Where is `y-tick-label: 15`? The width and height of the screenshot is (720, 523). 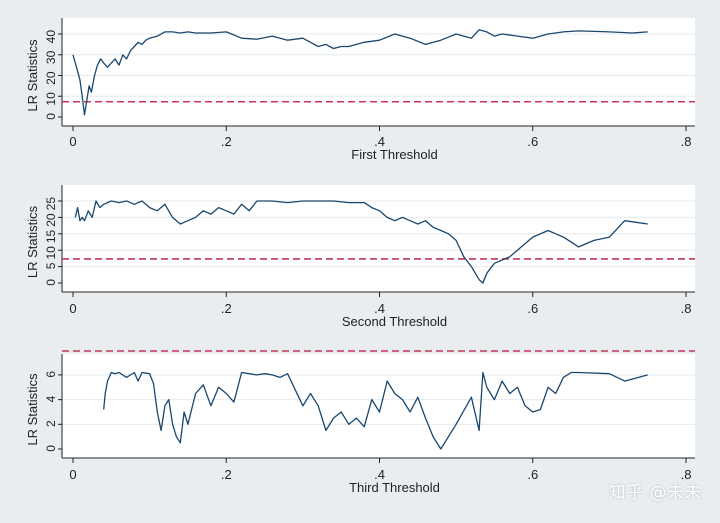 y-tick-label: 15 is located at coordinates (51, 236).